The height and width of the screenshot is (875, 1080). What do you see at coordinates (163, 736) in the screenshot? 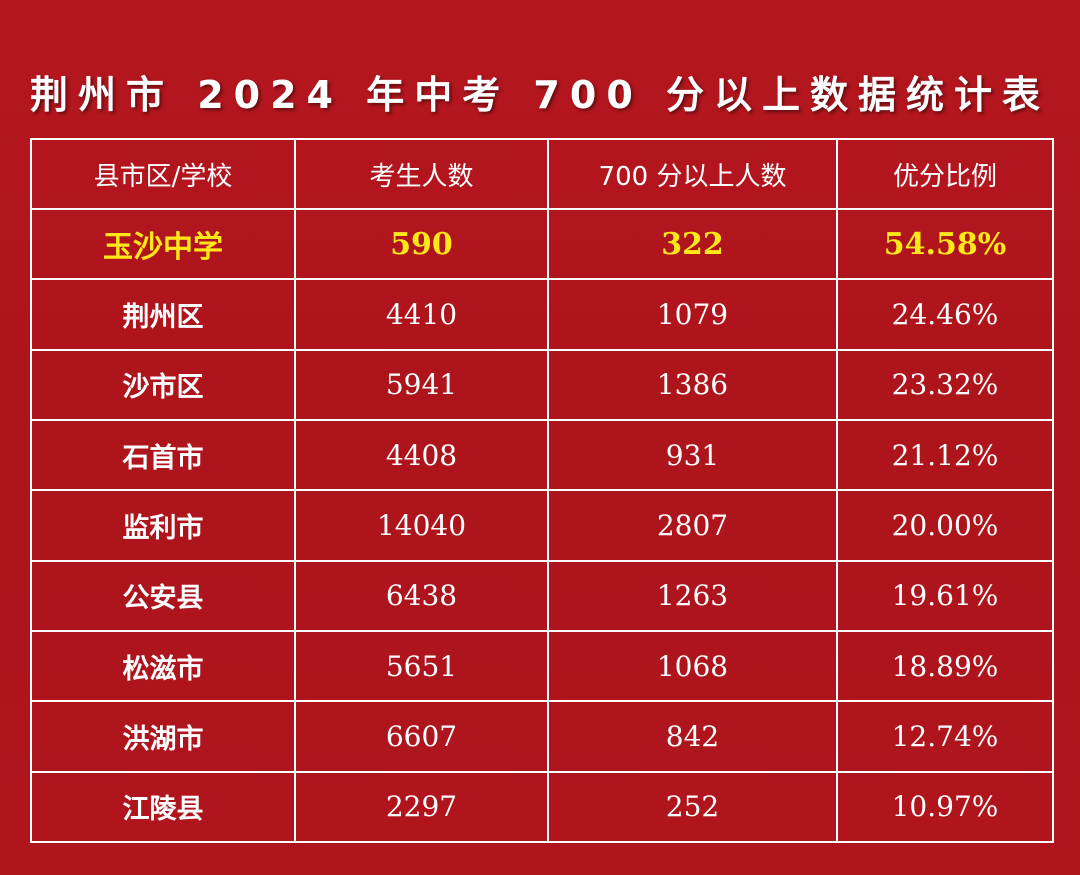
I see `row-name: 洪湖市` at bounding box center [163, 736].